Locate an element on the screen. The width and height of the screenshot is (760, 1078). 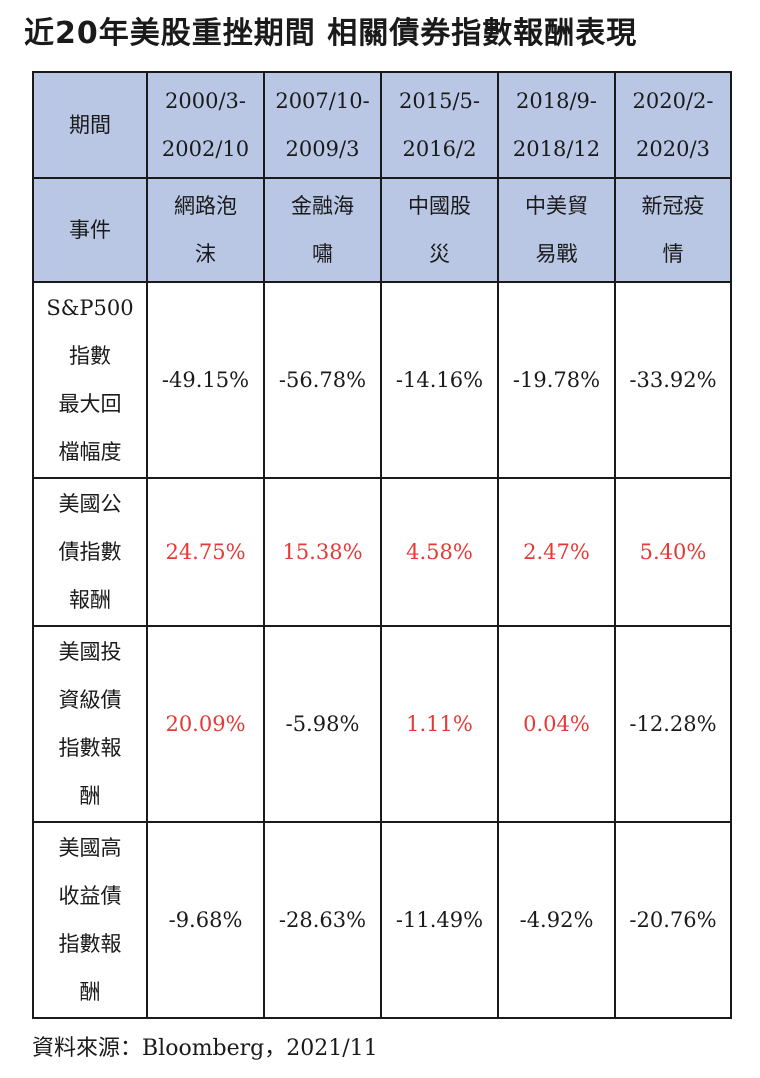
event-cell: 新冠疫 情 is located at coordinates (673, 230).